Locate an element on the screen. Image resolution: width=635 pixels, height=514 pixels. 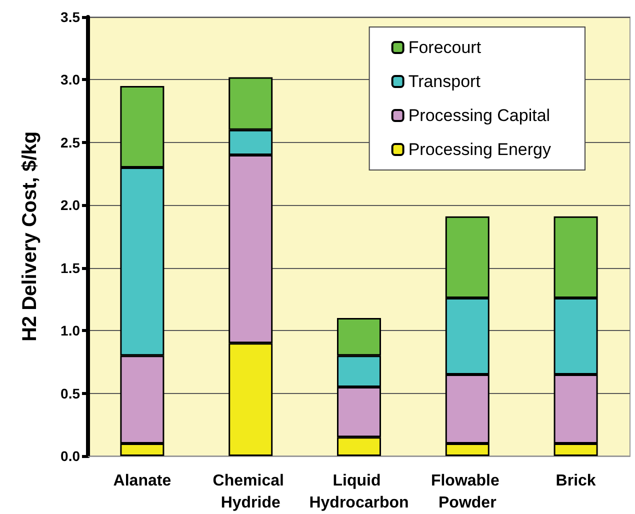
y-tick-label: 0.5 is located at coordinates (70, 393).